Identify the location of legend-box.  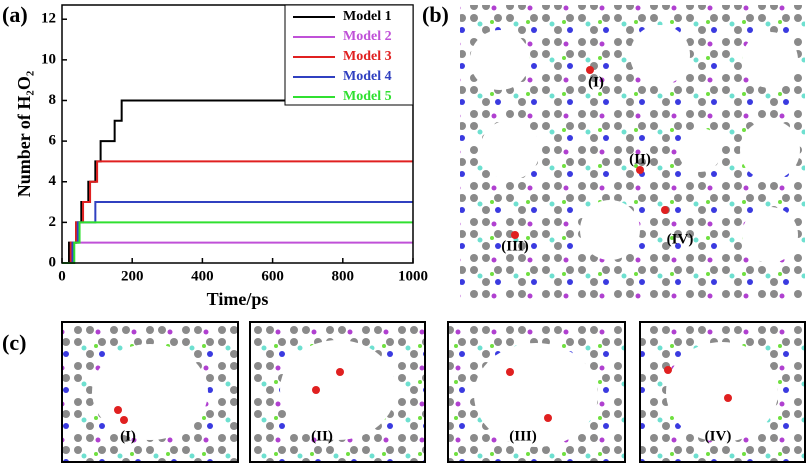
(349, 55).